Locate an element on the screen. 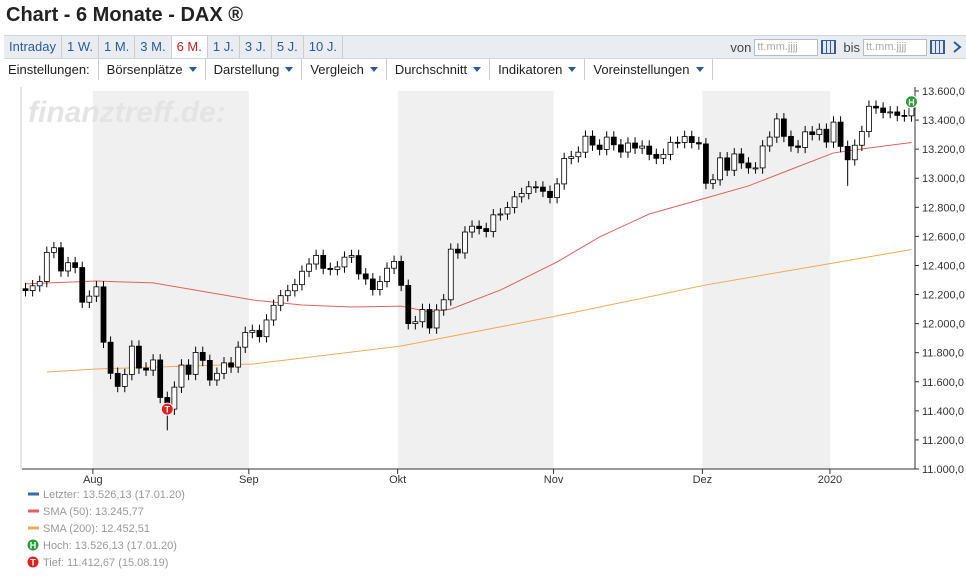 Image resolution: width=966 pixels, height=576 pixels. legend-label: SMA (50): 13.245,77 is located at coordinates (93, 512).